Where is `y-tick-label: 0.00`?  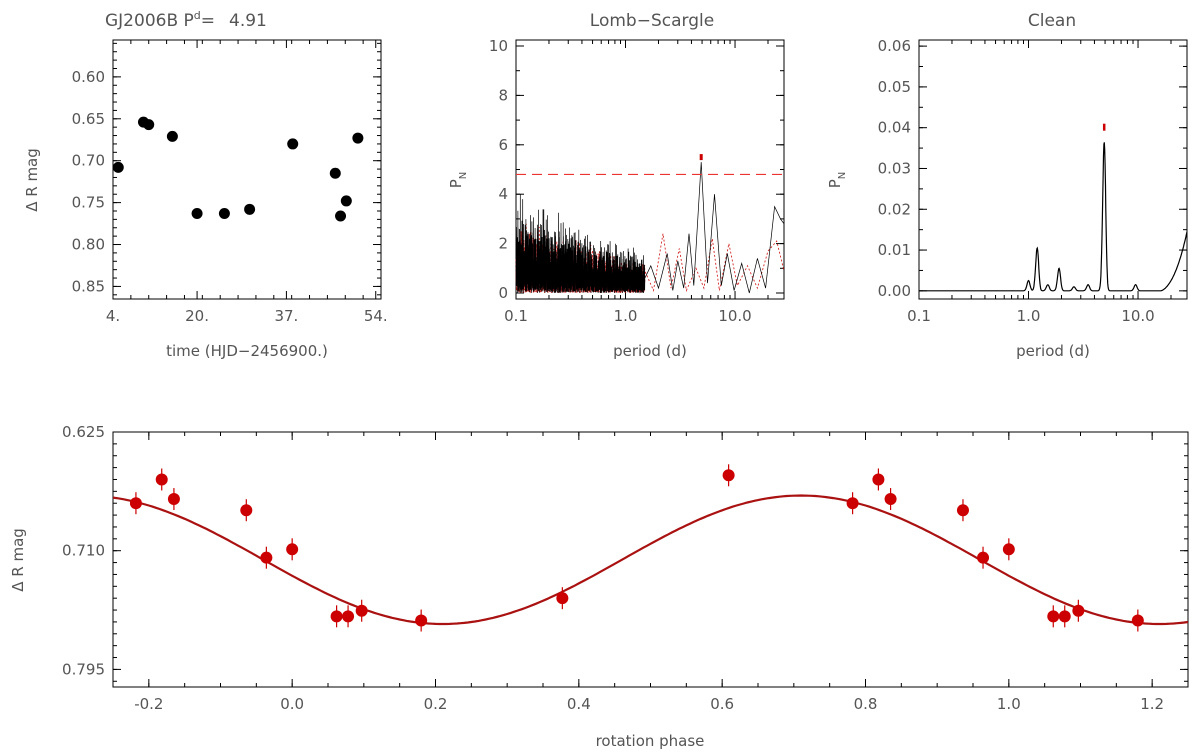 y-tick-label: 0.00 is located at coordinates (894, 291).